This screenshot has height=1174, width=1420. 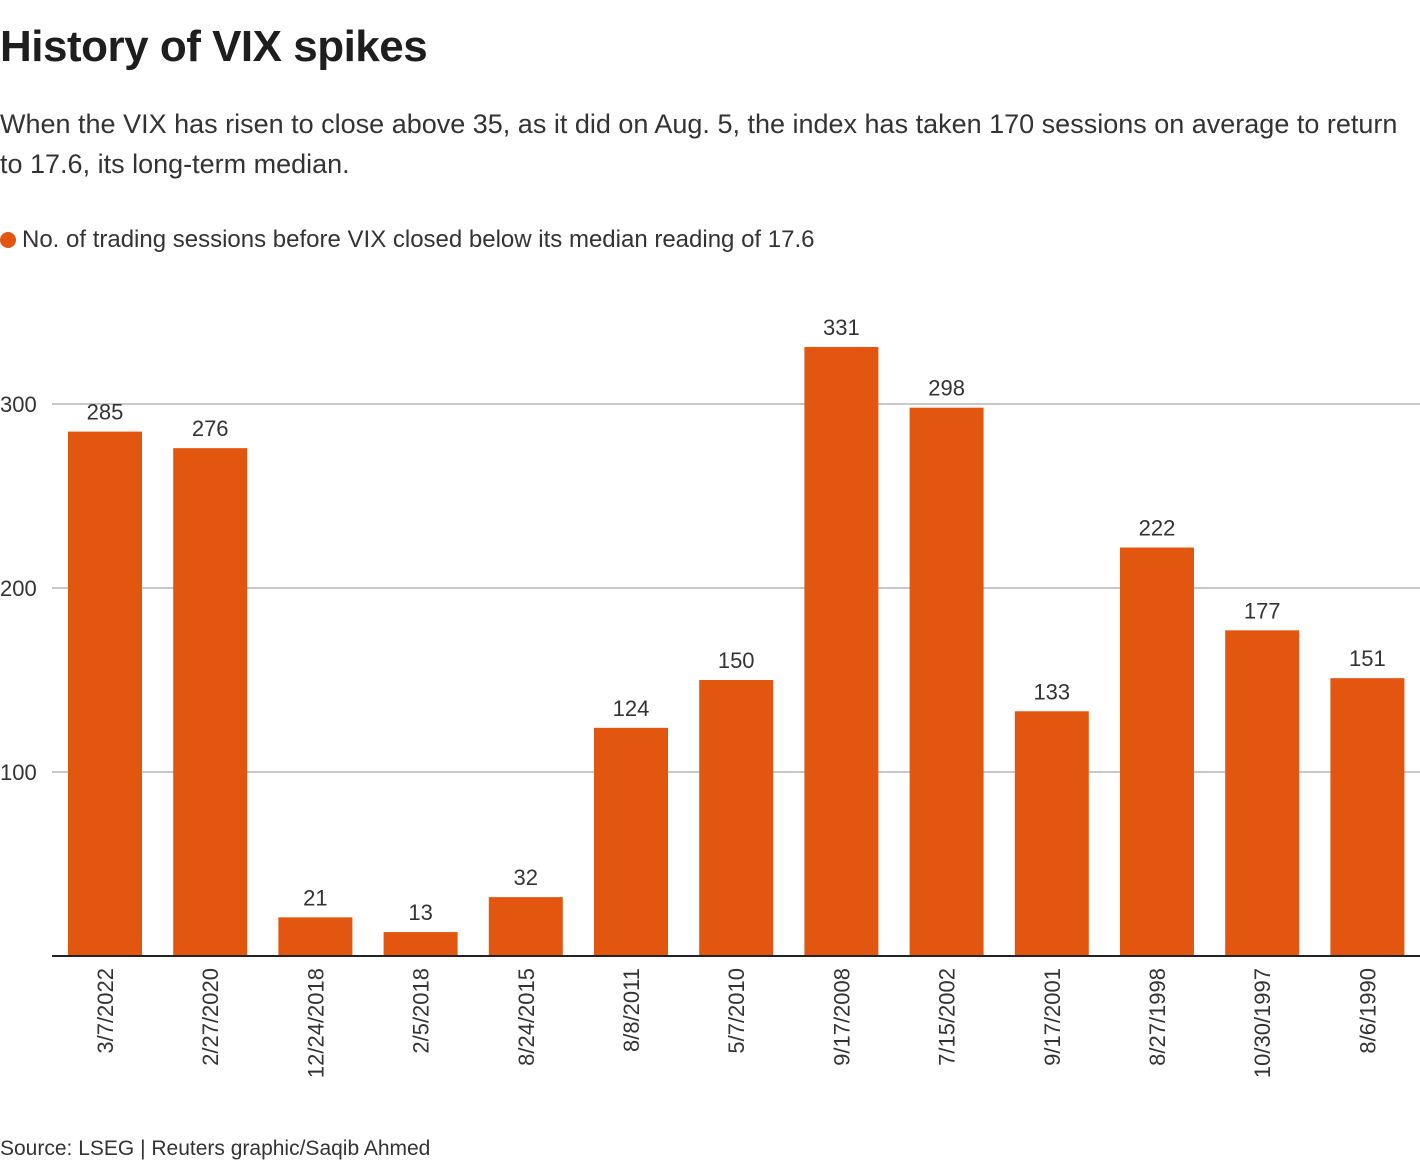 What do you see at coordinates (1157, 1017) in the screenshot?
I see `x-tick-label: 8/27/1998` at bounding box center [1157, 1017].